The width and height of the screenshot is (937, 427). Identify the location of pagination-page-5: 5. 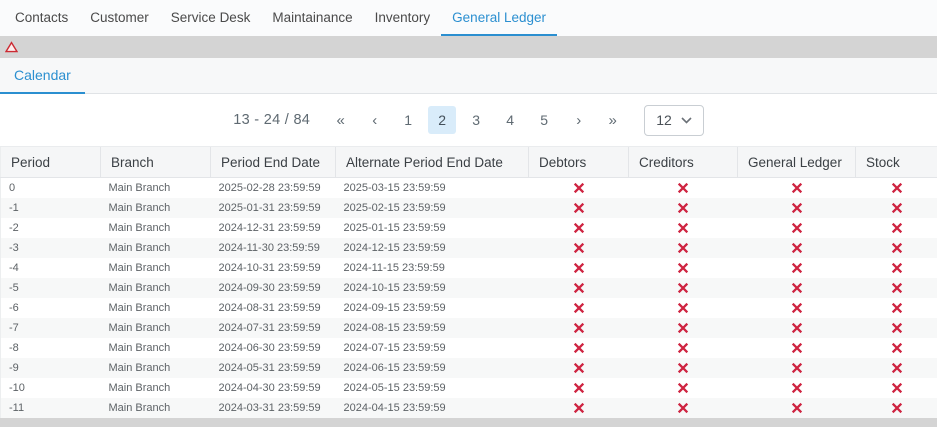
(544, 120).